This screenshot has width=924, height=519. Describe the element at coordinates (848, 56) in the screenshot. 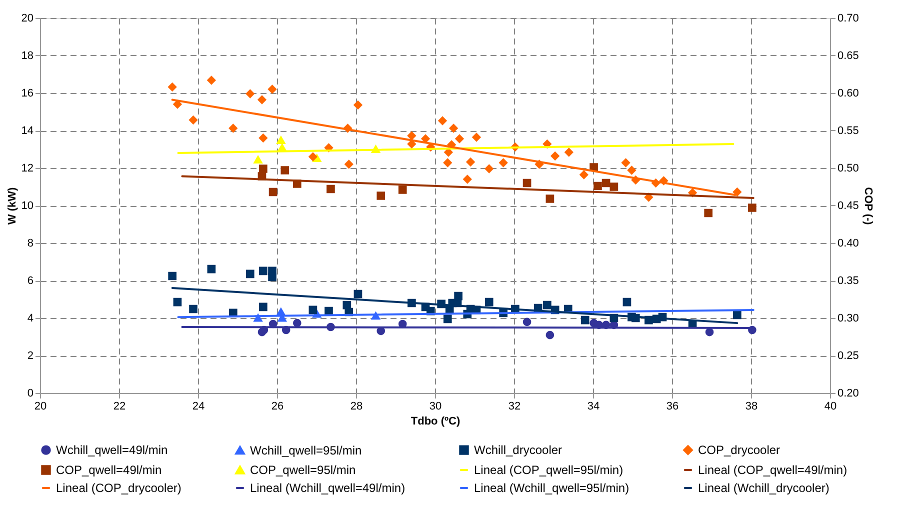

I see `y2-tick-label: 0.65` at that location.